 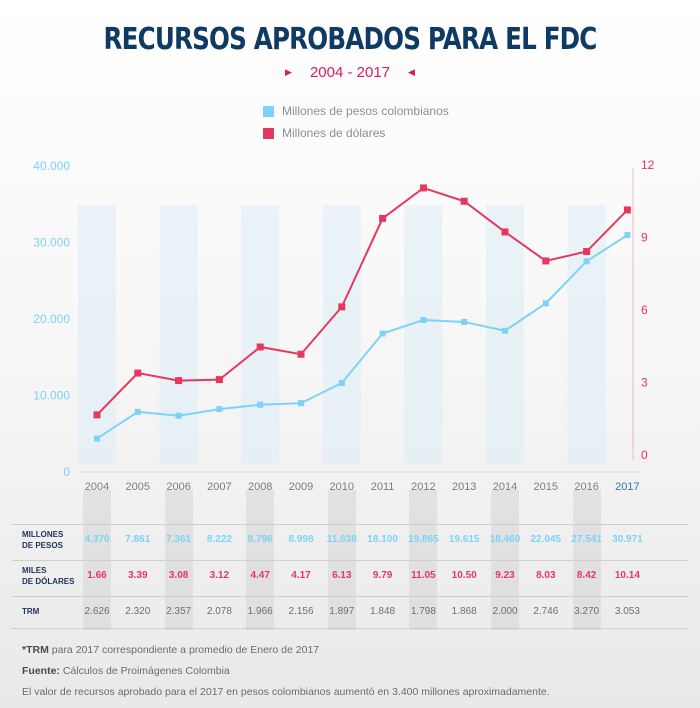 What do you see at coordinates (51, 319) in the screenshot?
I see `y-left-tick-label: 20.000` at bounding box center [51, 319].